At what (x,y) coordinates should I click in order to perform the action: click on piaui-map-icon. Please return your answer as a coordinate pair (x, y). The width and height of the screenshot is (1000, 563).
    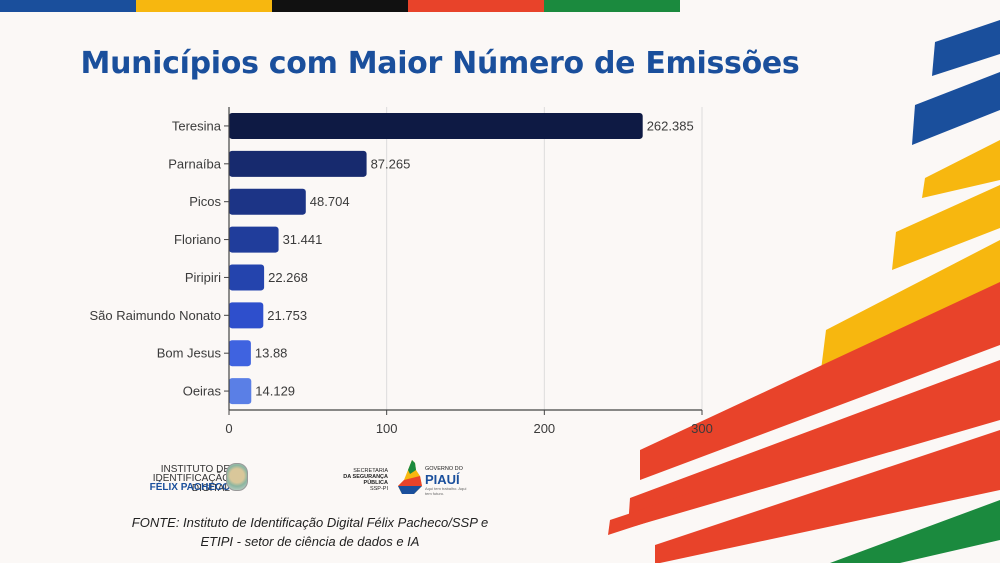
    Looking at the image, I should click on (410, 477).